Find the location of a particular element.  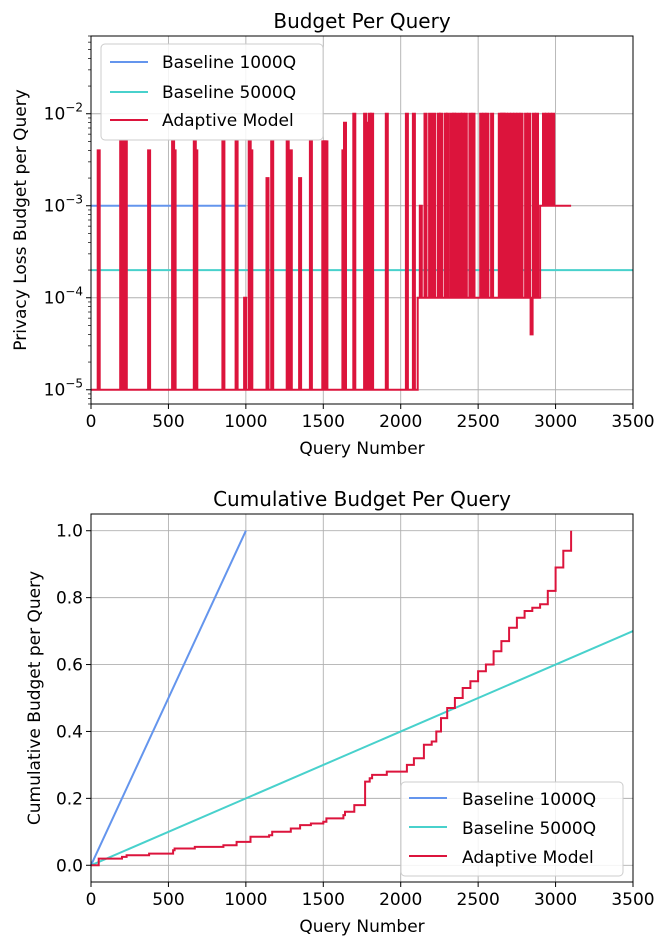

chart-top-title: Budget Per Query is located at coordinates (361, 21).